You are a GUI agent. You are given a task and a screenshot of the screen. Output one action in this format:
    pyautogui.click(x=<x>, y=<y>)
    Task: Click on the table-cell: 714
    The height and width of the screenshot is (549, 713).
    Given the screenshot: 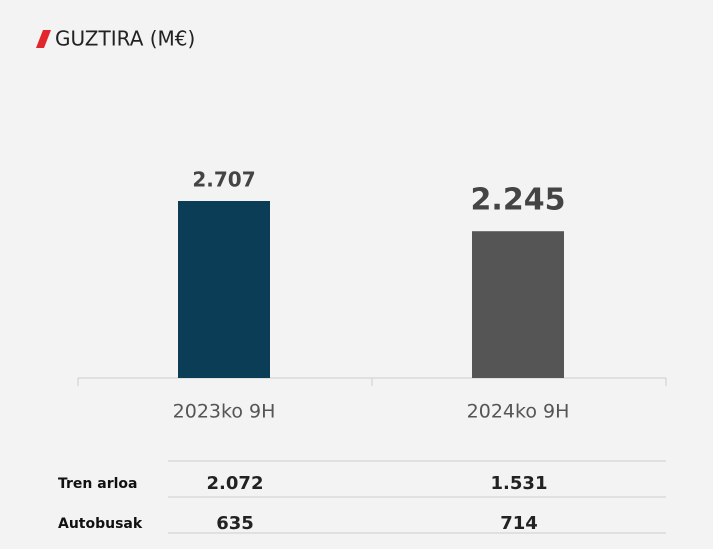 What is the action you would take?
    pyautogui.click(x=519, y=523)
    